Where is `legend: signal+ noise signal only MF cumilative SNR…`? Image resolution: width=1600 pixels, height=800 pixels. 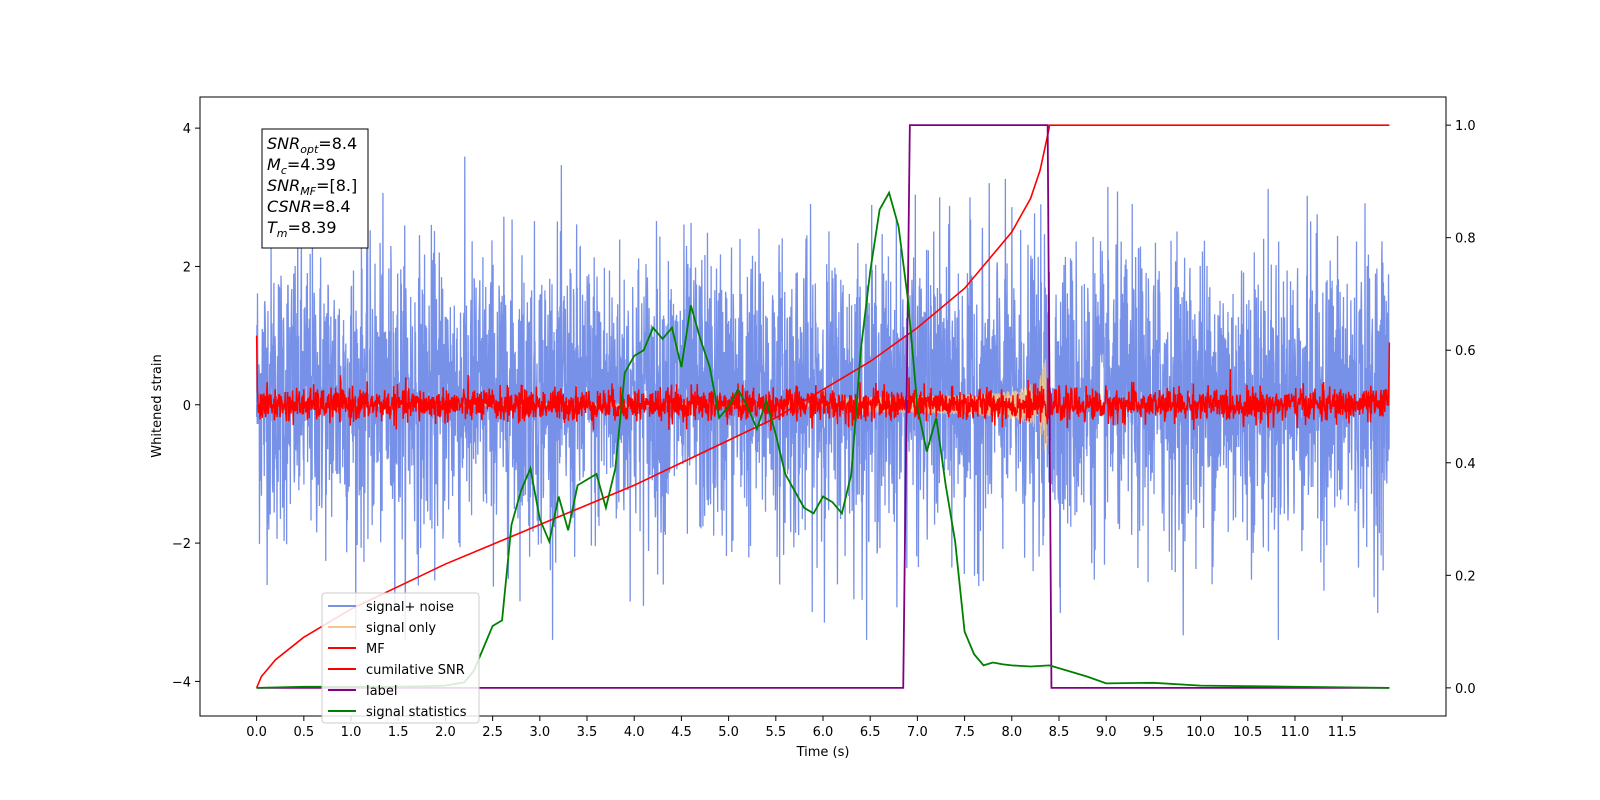
legend: signal+ noise signal only MF cumilative SNR… is located at coordinates (400, 658).